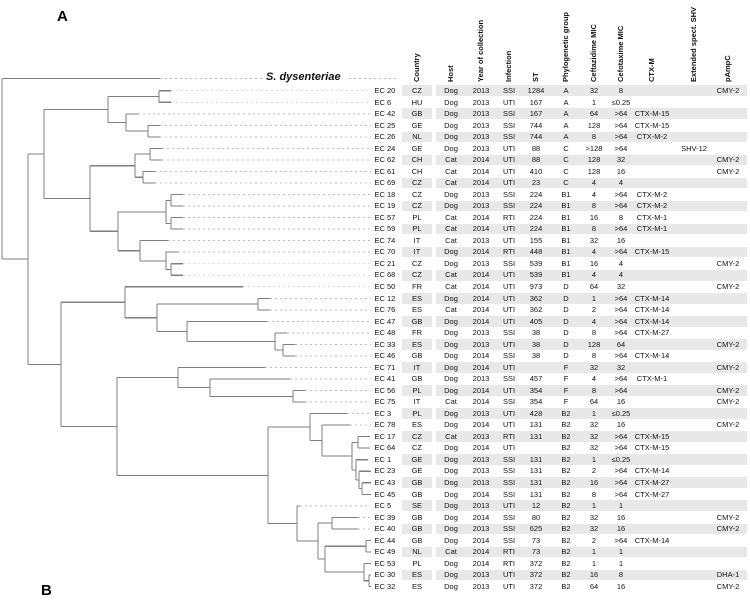  Describe the element at coordinates (536, 436) in the screenshot. I see `table-cell: 131` at that location.